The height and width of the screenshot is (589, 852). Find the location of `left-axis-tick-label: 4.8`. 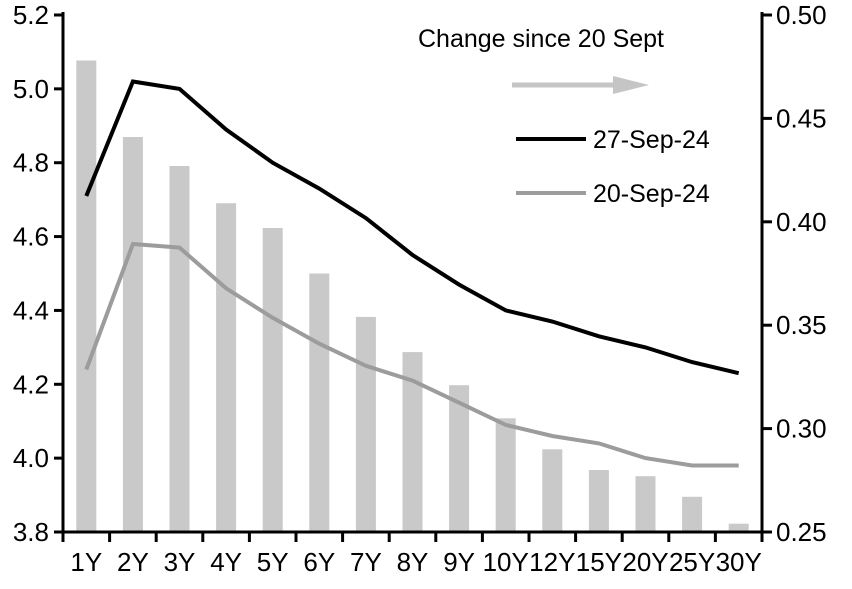

left-axis-tick-label: 4.8 is located at coordinates (31, 163).